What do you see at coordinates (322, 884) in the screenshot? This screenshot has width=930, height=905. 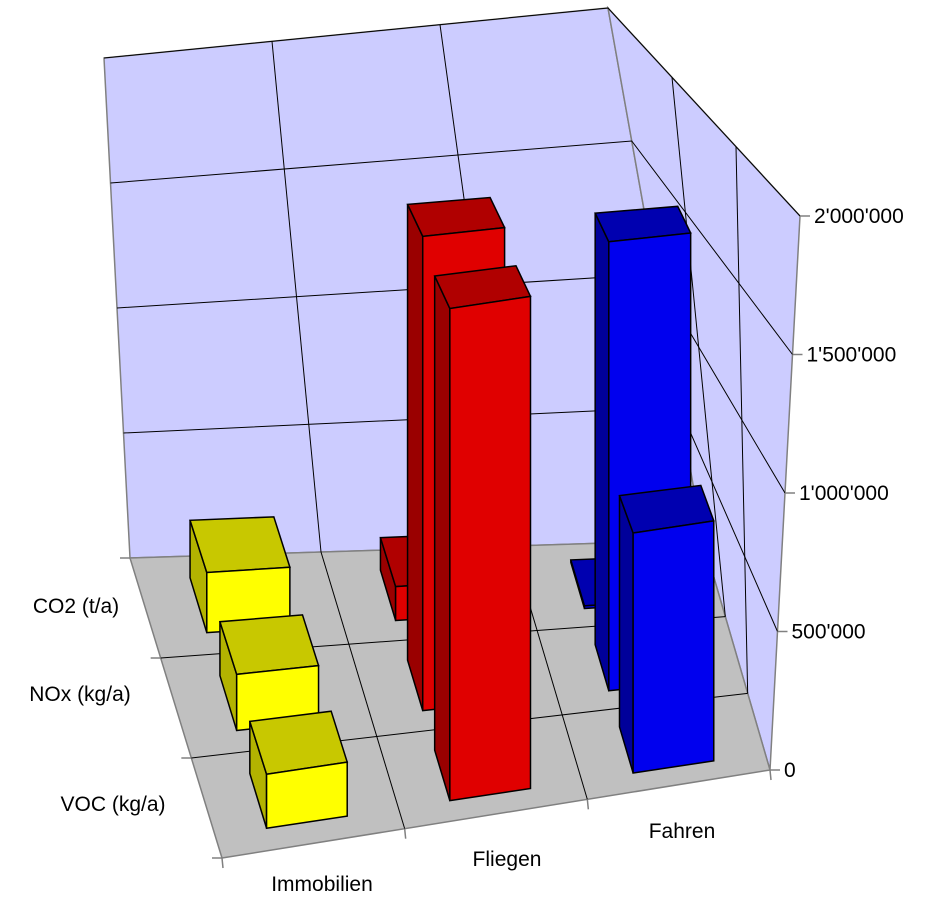 I see `category-label: Immobilien` at bounding box center [322, 884].